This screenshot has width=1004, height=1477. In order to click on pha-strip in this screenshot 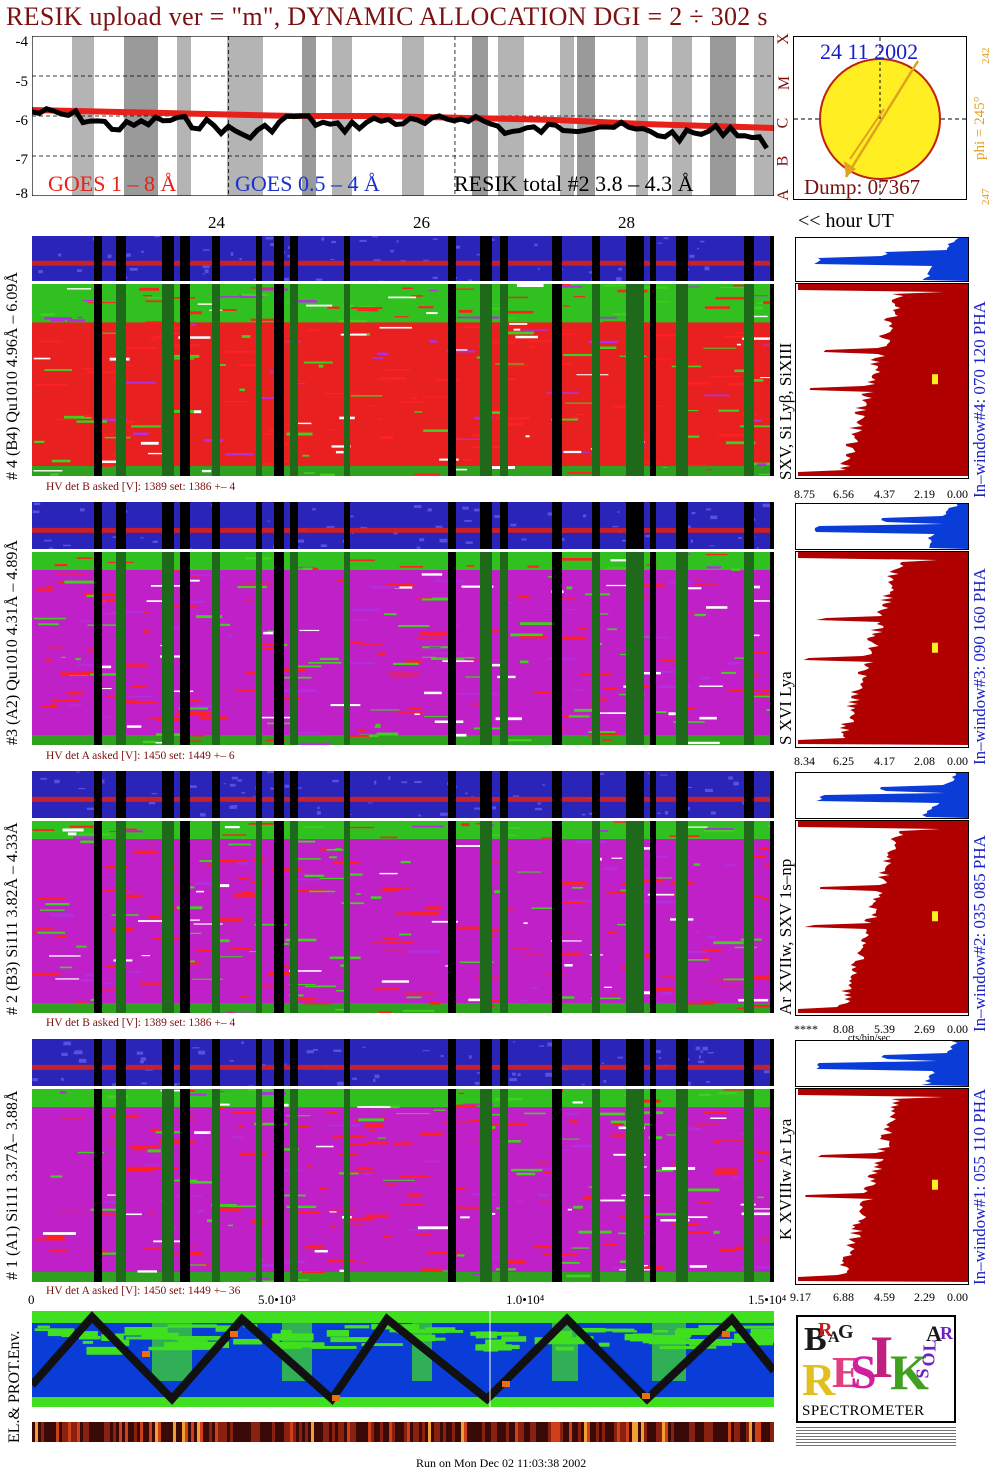, I will do `click(403, 525)`.